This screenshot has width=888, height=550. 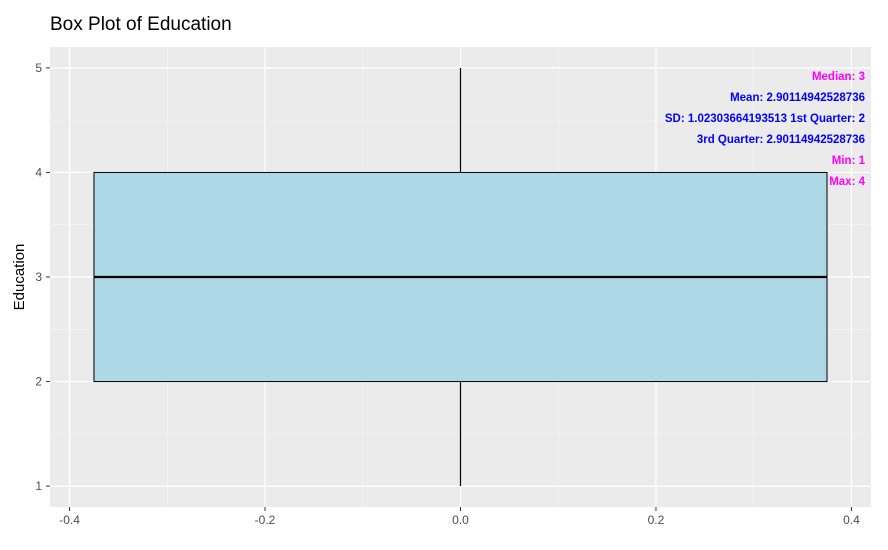 I want to click on stat-annotation: 3rd Quarter: 2.90114942528736, so click(x=781, y=140).